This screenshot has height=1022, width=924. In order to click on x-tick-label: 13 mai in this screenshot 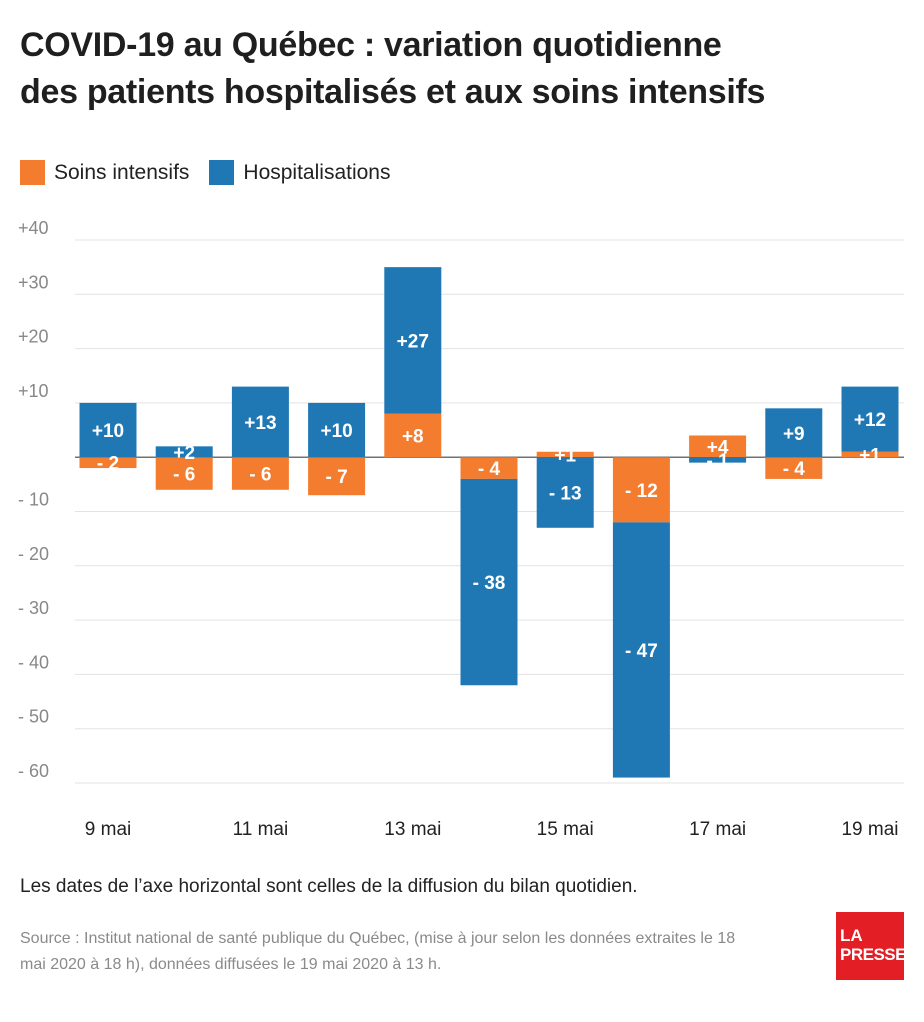, I will do `click(412, 829)`.